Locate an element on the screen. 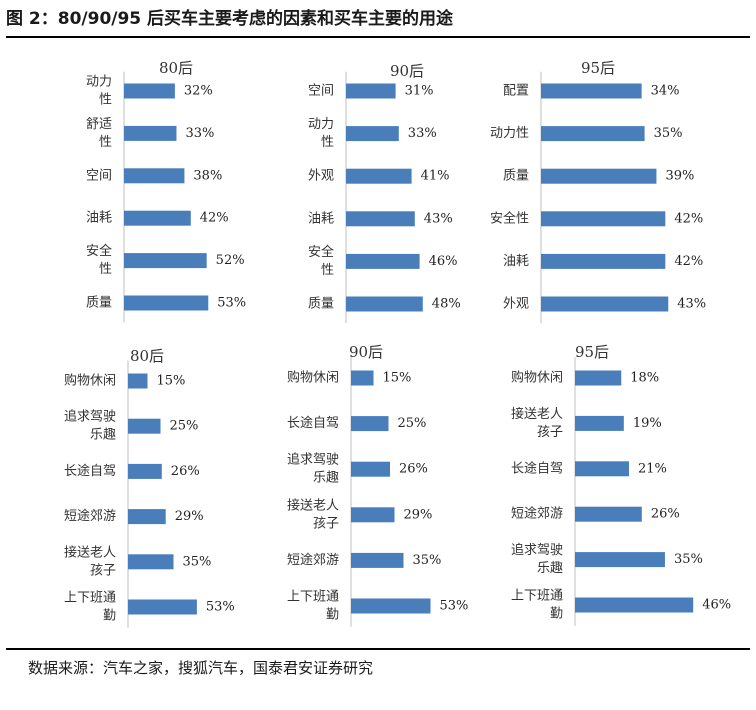 The width and height of the screenshot is (756, 710). value-label: 48% is located at coordinates (446, 304).